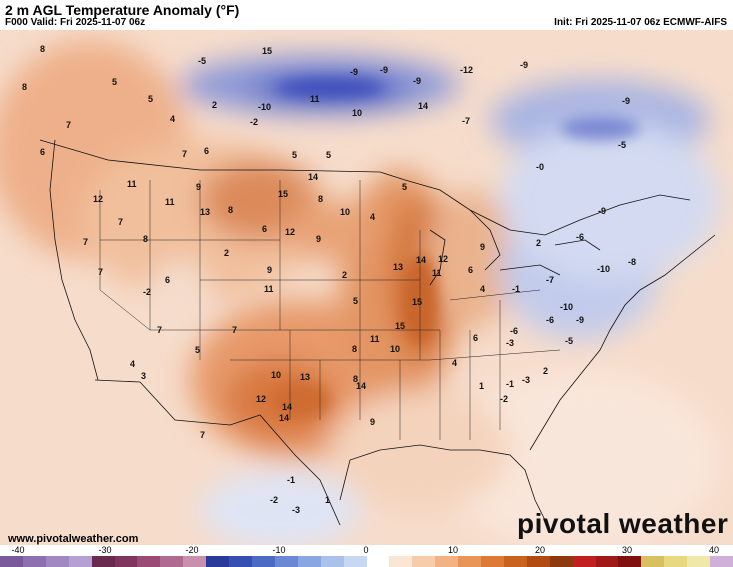 Image resolution: width=733 pixels, height=567 pixels. Describe the element at coordinates (640, 22) in the screenshot. I see `init-time: Init: Fri 2025-11-07 06z ECMWF-AIFS` at that location.